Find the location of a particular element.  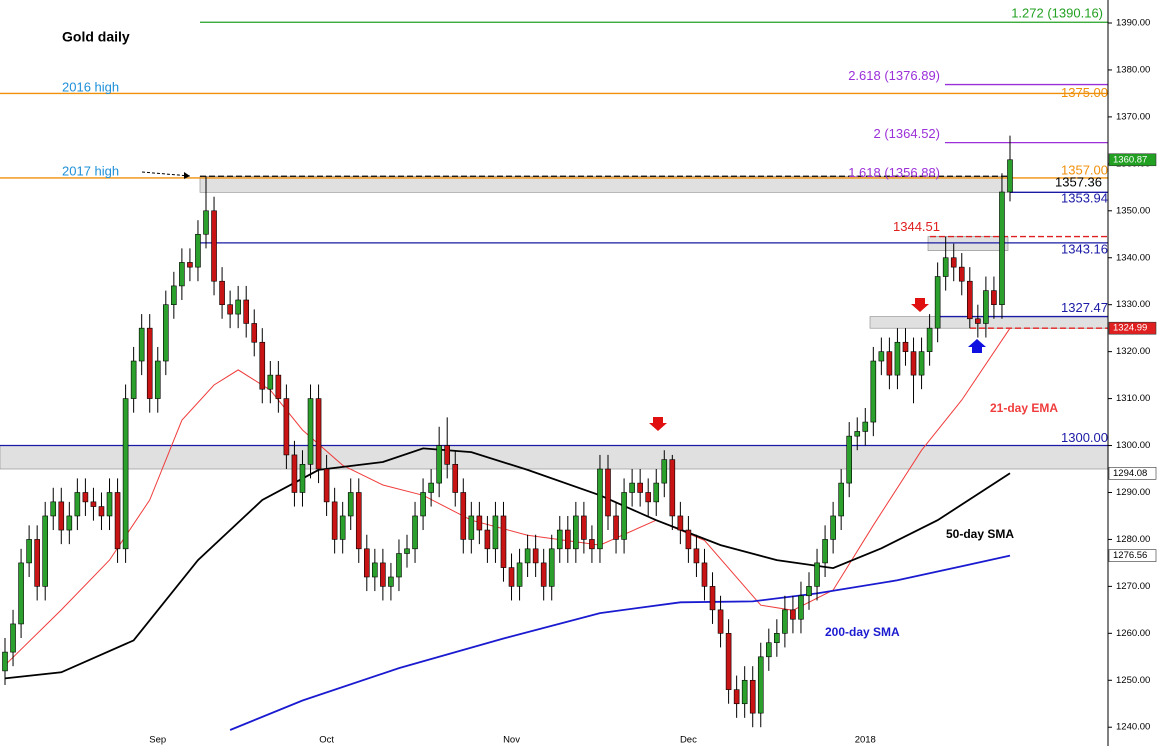

level-label: 1.618 (1356.88) is located at coordinates (894, 172).